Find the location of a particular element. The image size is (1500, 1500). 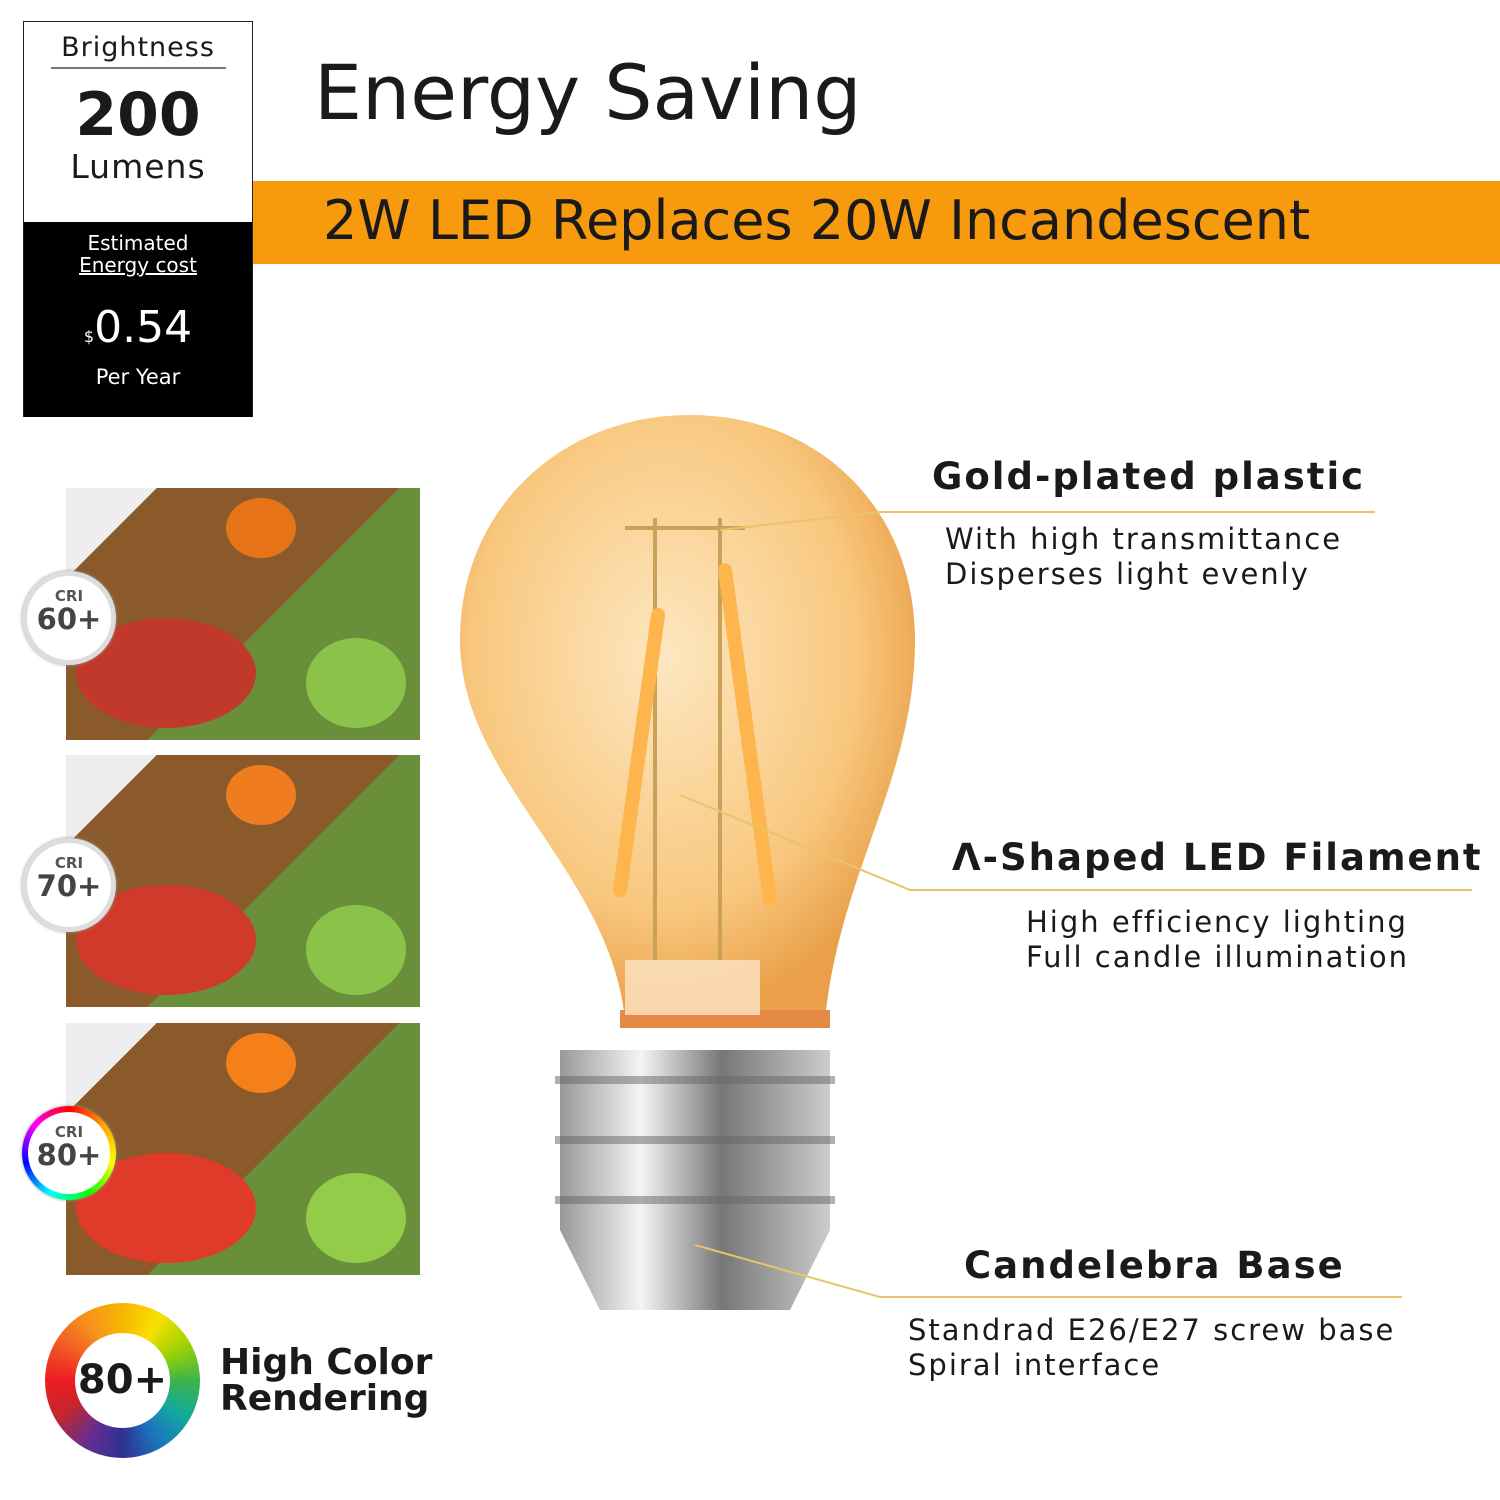

desc-line: Full candle illumination is located at coordinates (1217, 957).